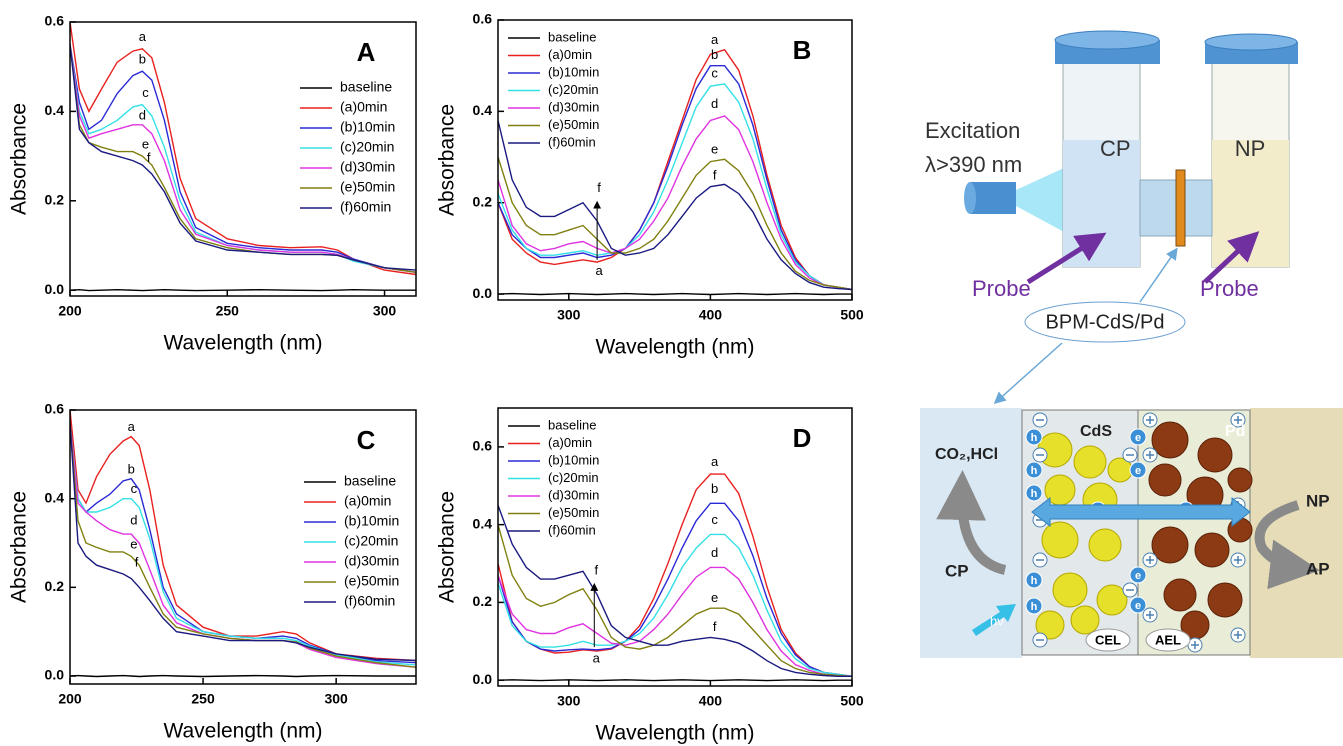 This screenshot has width=1343, height=746. Describe the element at coordinates (714, 597) in the screenshot. I see `curve-label: e` at that location.